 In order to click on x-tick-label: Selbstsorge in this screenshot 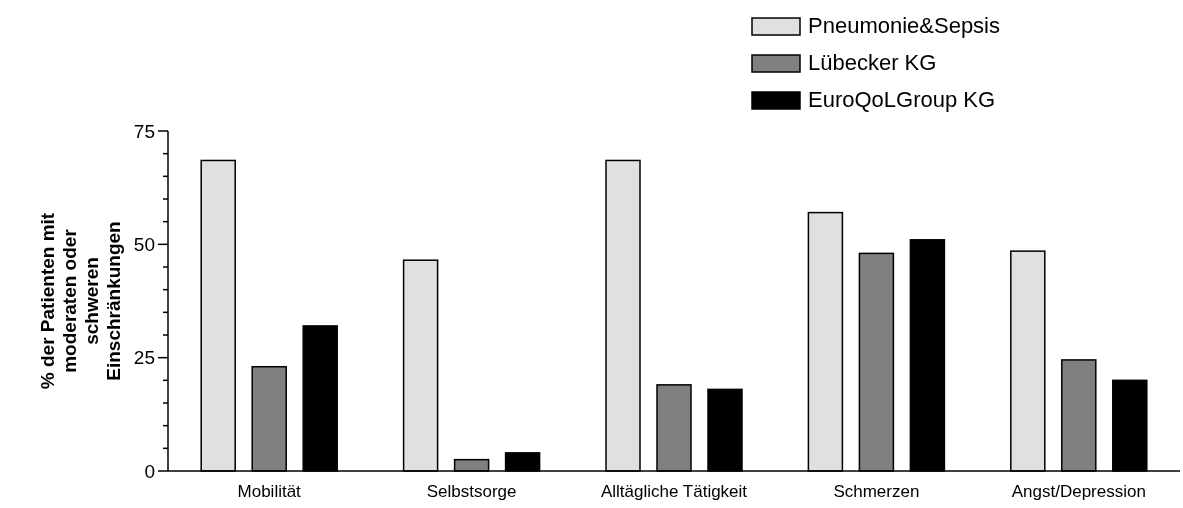, I will do `click(471, 491)`.